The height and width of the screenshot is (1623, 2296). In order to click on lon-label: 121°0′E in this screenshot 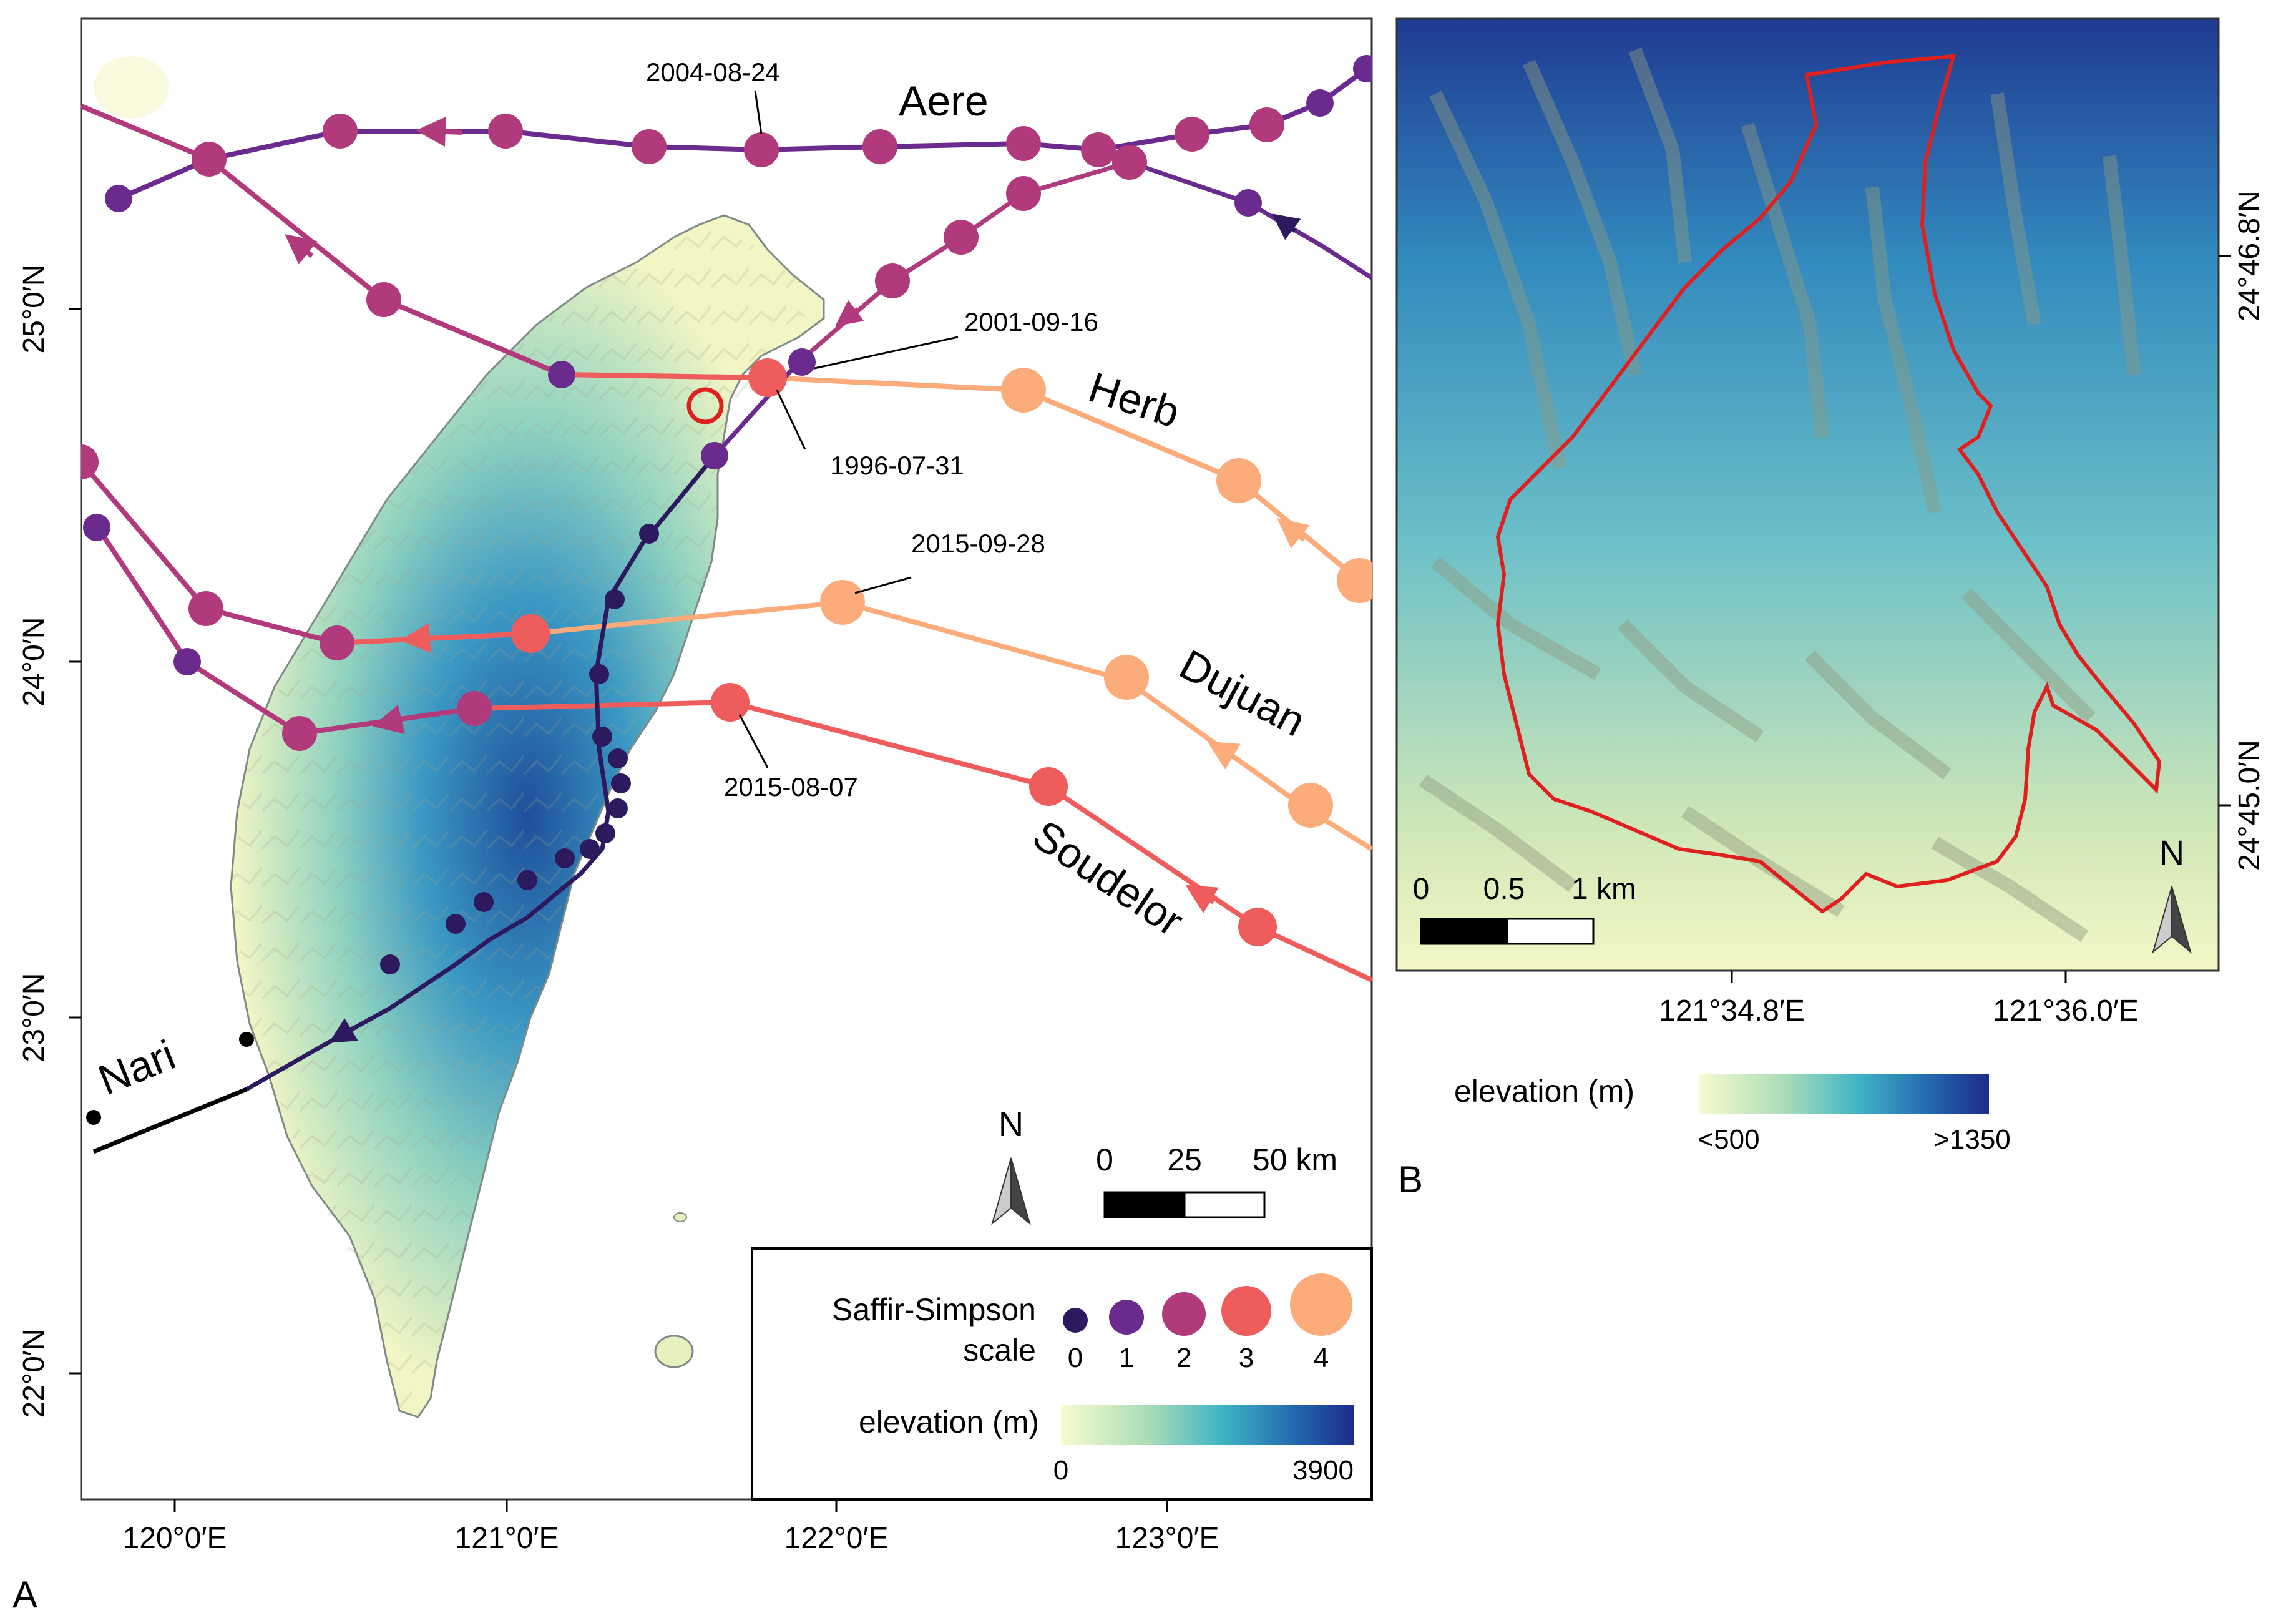, I will do `click(507, 1539)`.